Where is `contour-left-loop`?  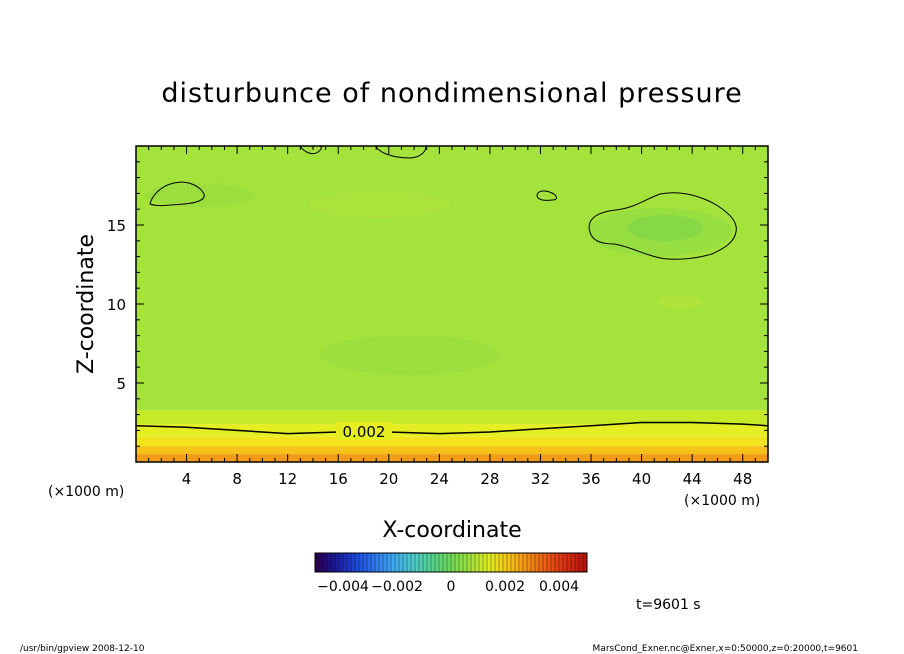 contour-left-loop is located at coordinates (177, 194).